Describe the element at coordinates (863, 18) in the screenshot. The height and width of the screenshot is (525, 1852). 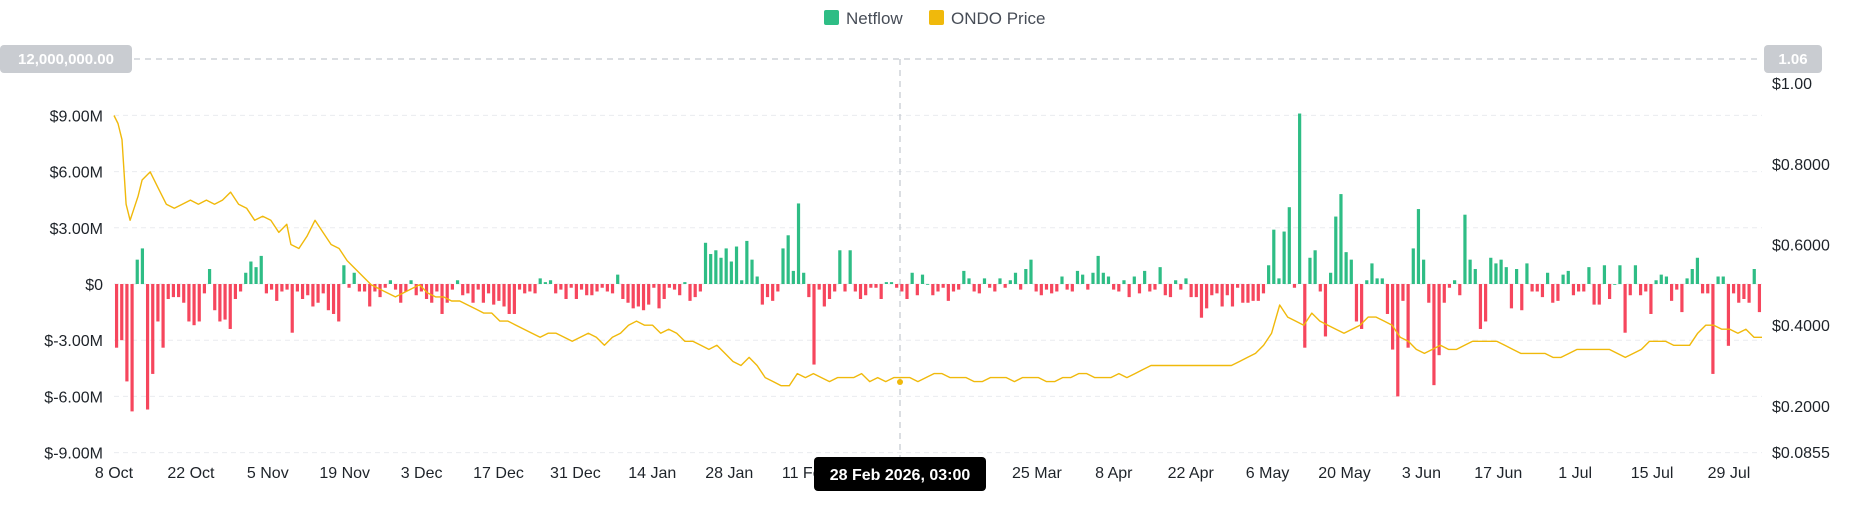
I see `legend-item-netflow: Netflow` at that location.